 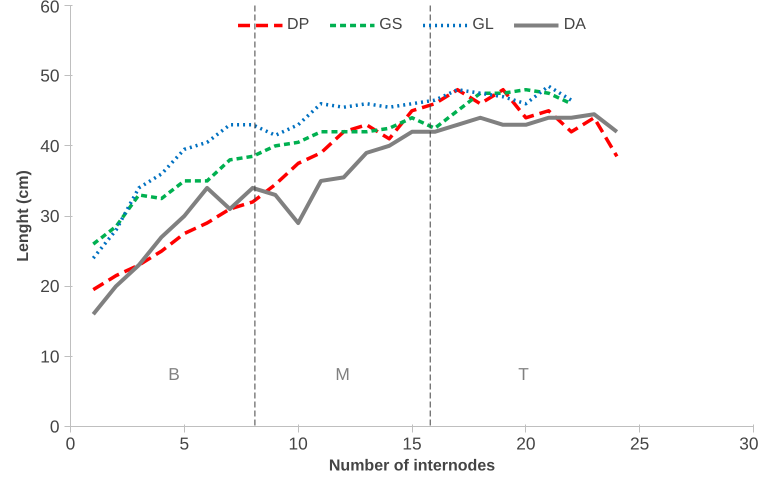 What do you see at coordinates (50, 8) in the screenshot?
I see `y-tick-label: 60` at bounding box center [50, 8].